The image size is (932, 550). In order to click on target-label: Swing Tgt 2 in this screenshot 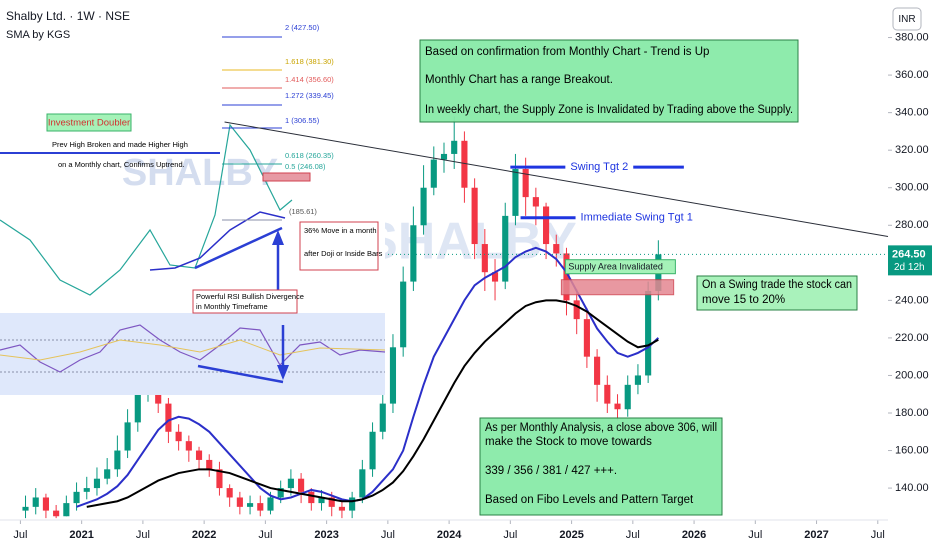, I will do `click(599, 167)`.